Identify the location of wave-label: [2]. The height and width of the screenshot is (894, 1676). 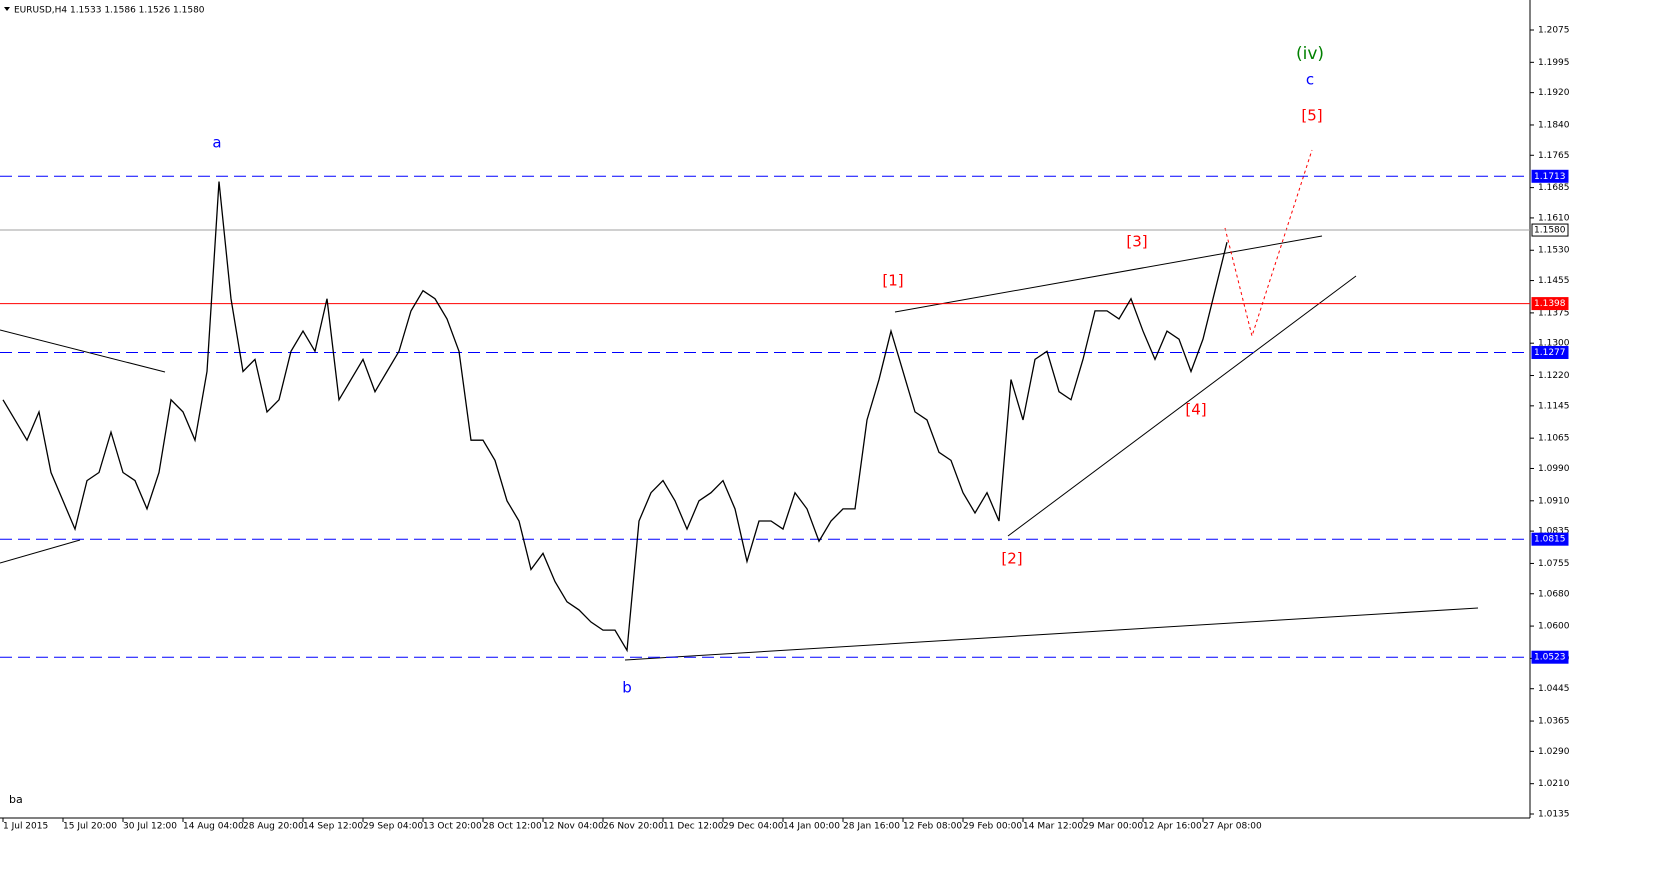
(1011, 559).